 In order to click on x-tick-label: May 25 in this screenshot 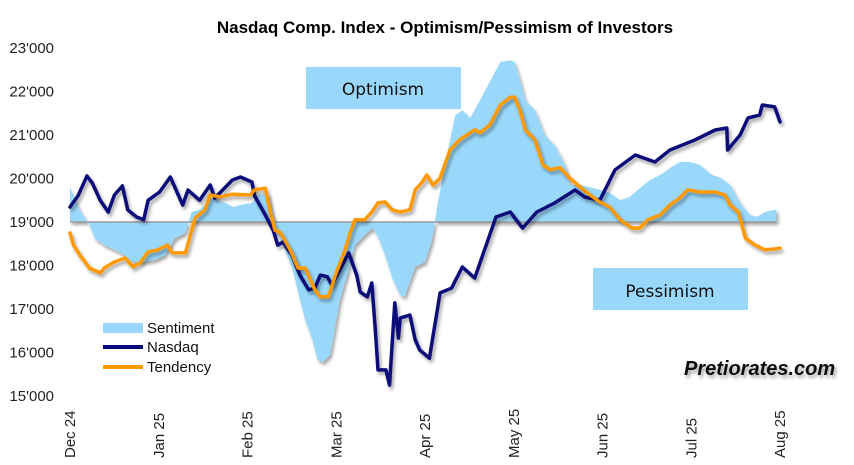, I will do `click(514, 433)`.